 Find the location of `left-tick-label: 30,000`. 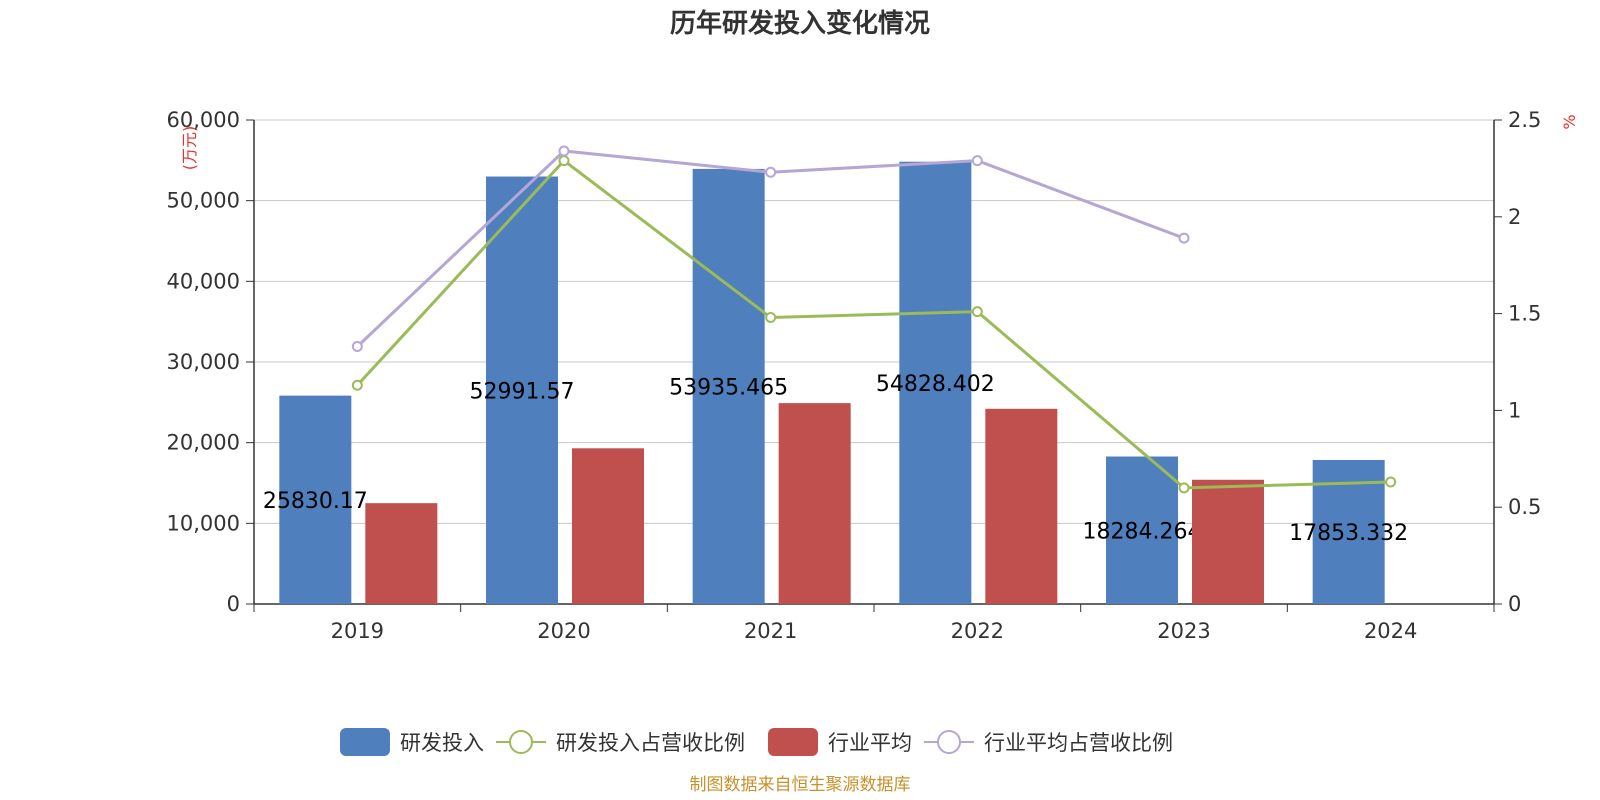

left-tick-label: 30,000 is located at coordinates (203, 362).